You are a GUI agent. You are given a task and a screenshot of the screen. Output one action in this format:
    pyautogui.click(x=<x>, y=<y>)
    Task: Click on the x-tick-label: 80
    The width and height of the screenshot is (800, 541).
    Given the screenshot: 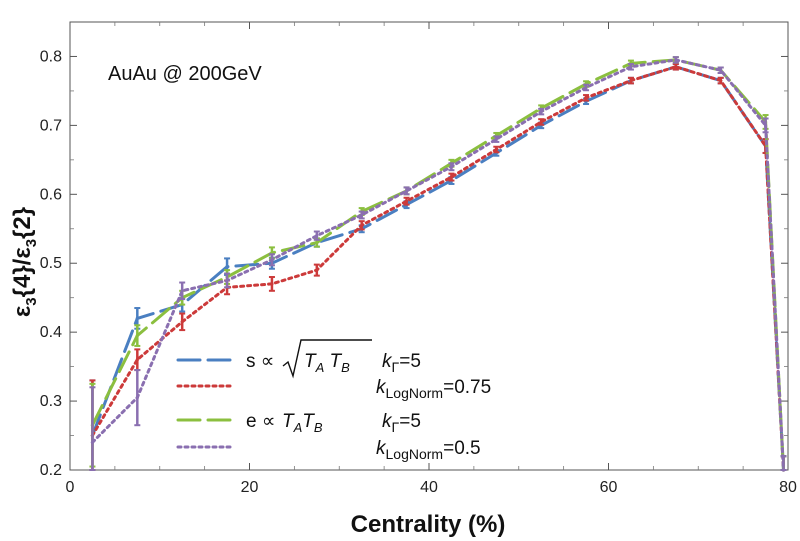 What is the action you would take?
    pyautogui.click(x=788, y=487)
    